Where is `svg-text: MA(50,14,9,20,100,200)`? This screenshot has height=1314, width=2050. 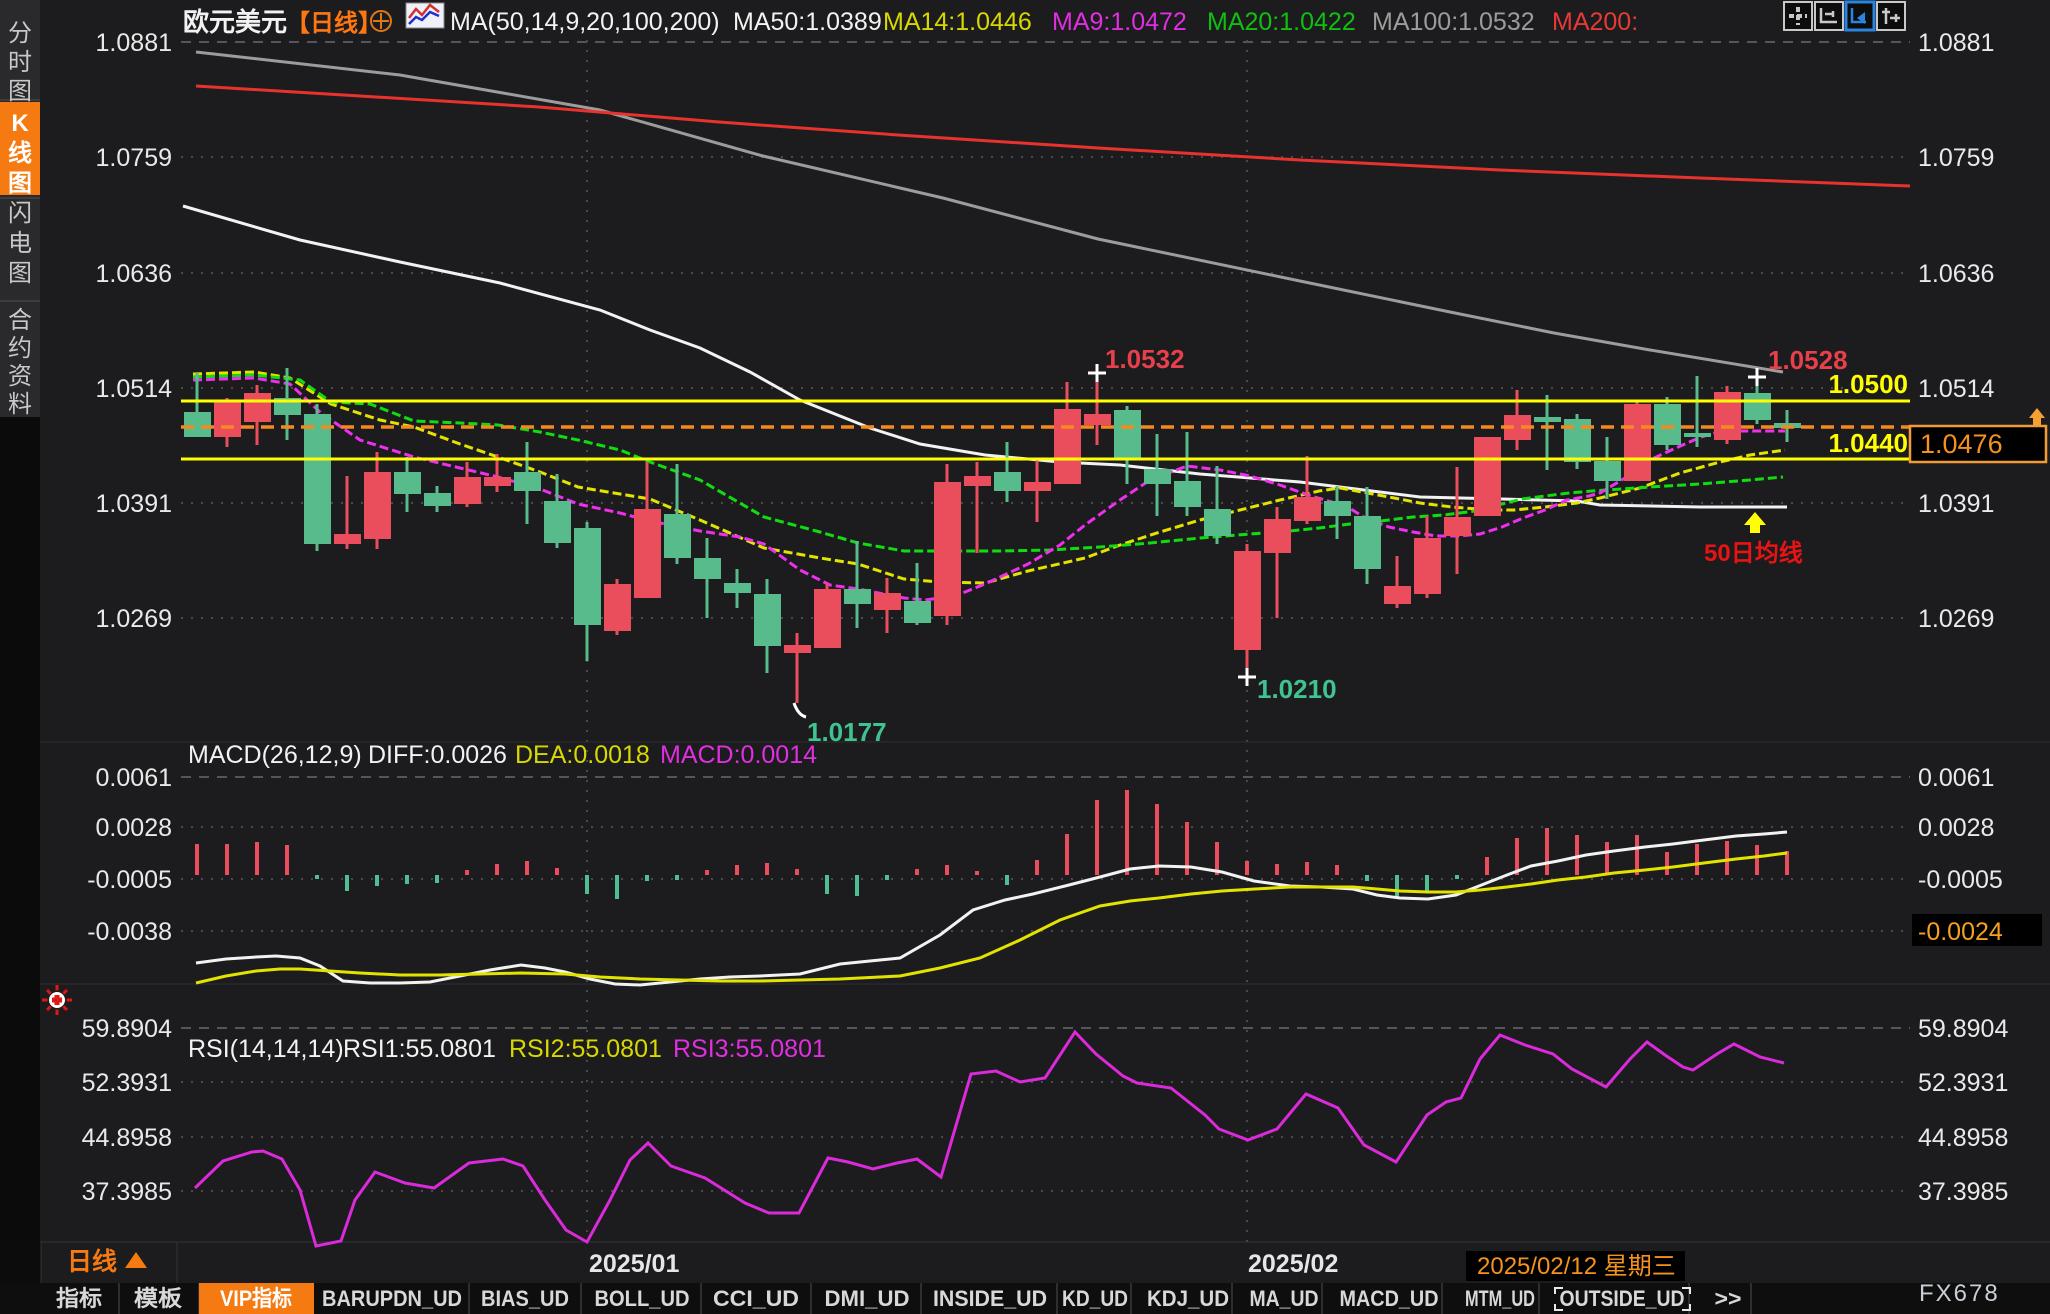
svg-text: MA(50,14,9,20,100,200) is located at coordinates (585, 22).